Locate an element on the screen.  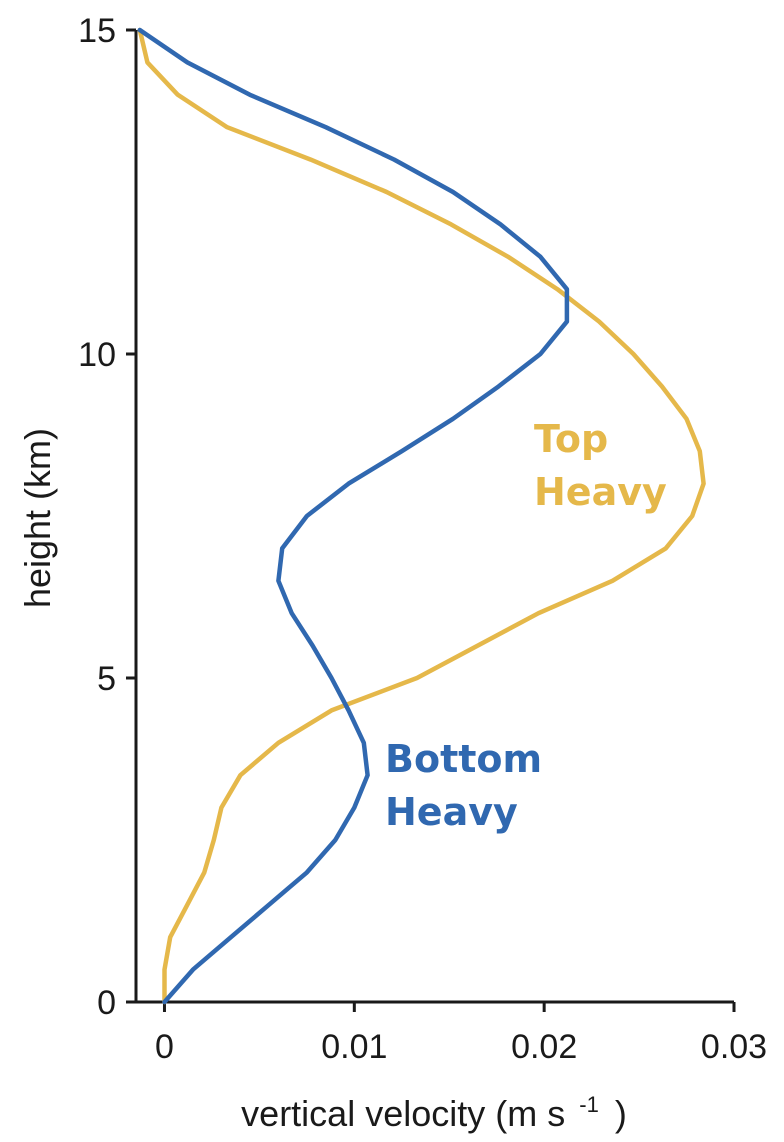
y-axis-title: height (km) is located at coordinates (37, 518).